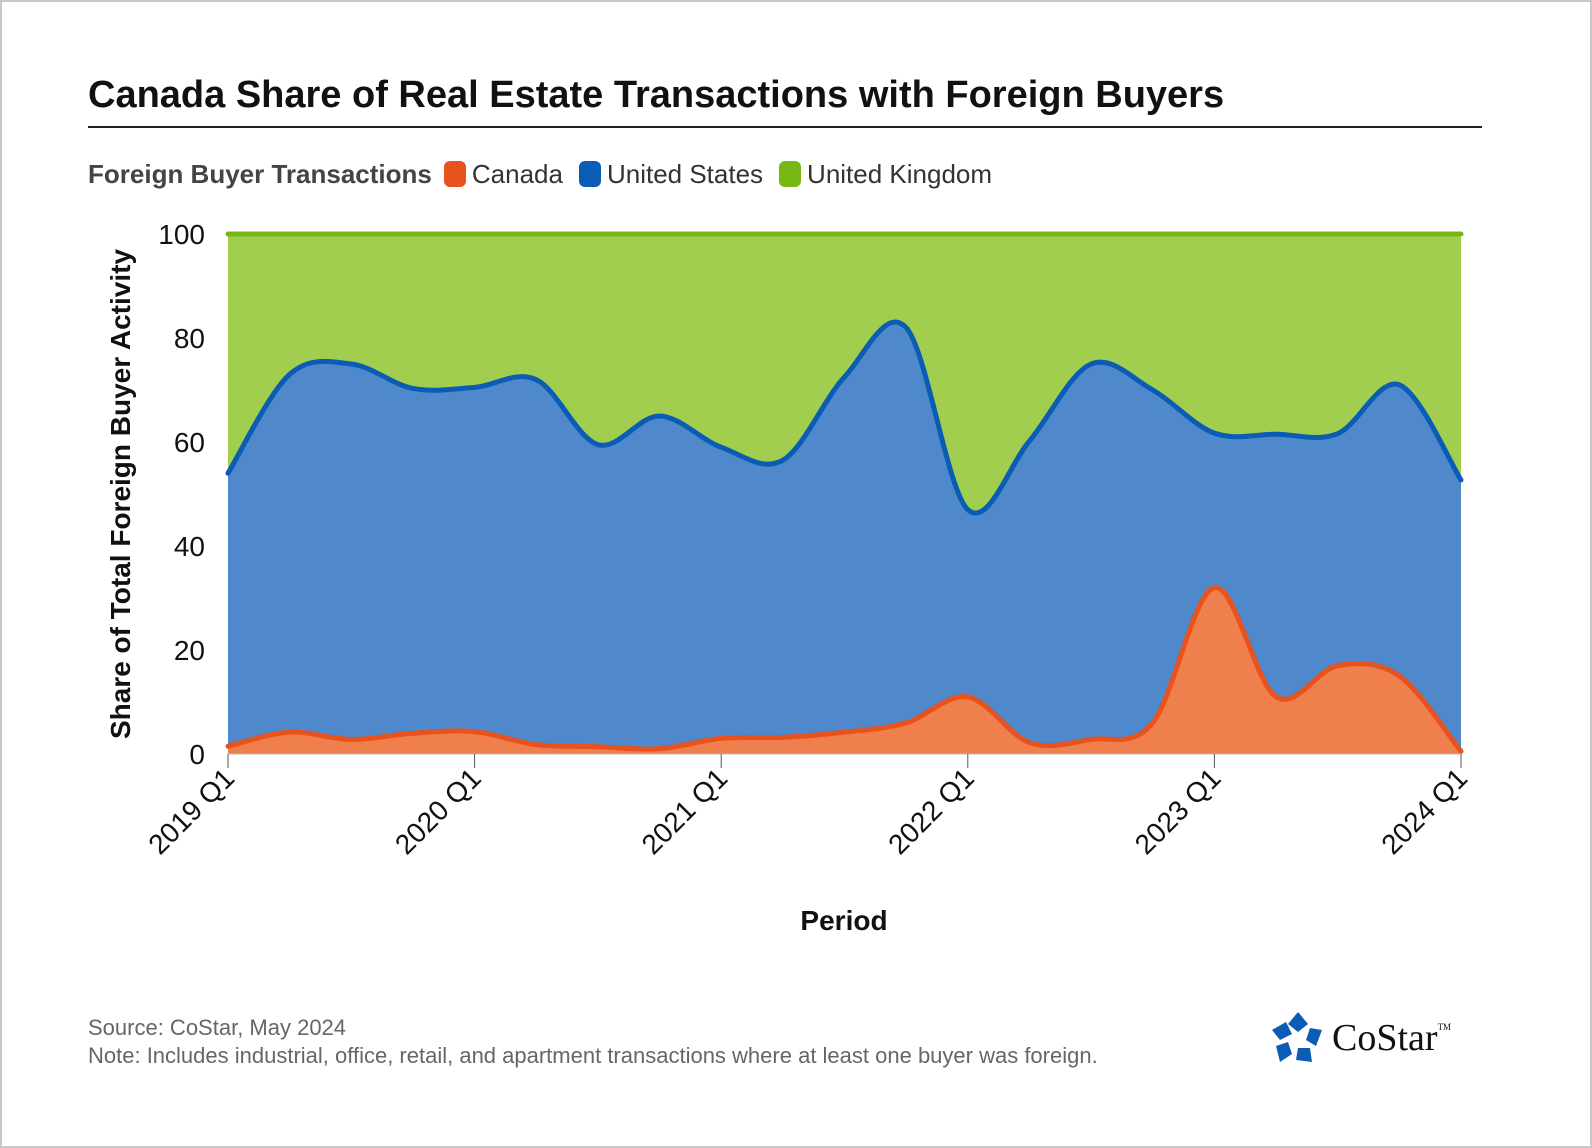  What do you see at coordinates (454, 174) in the screenshot?
I see `legend-swatch-canada` at bounding box center [454, 174].